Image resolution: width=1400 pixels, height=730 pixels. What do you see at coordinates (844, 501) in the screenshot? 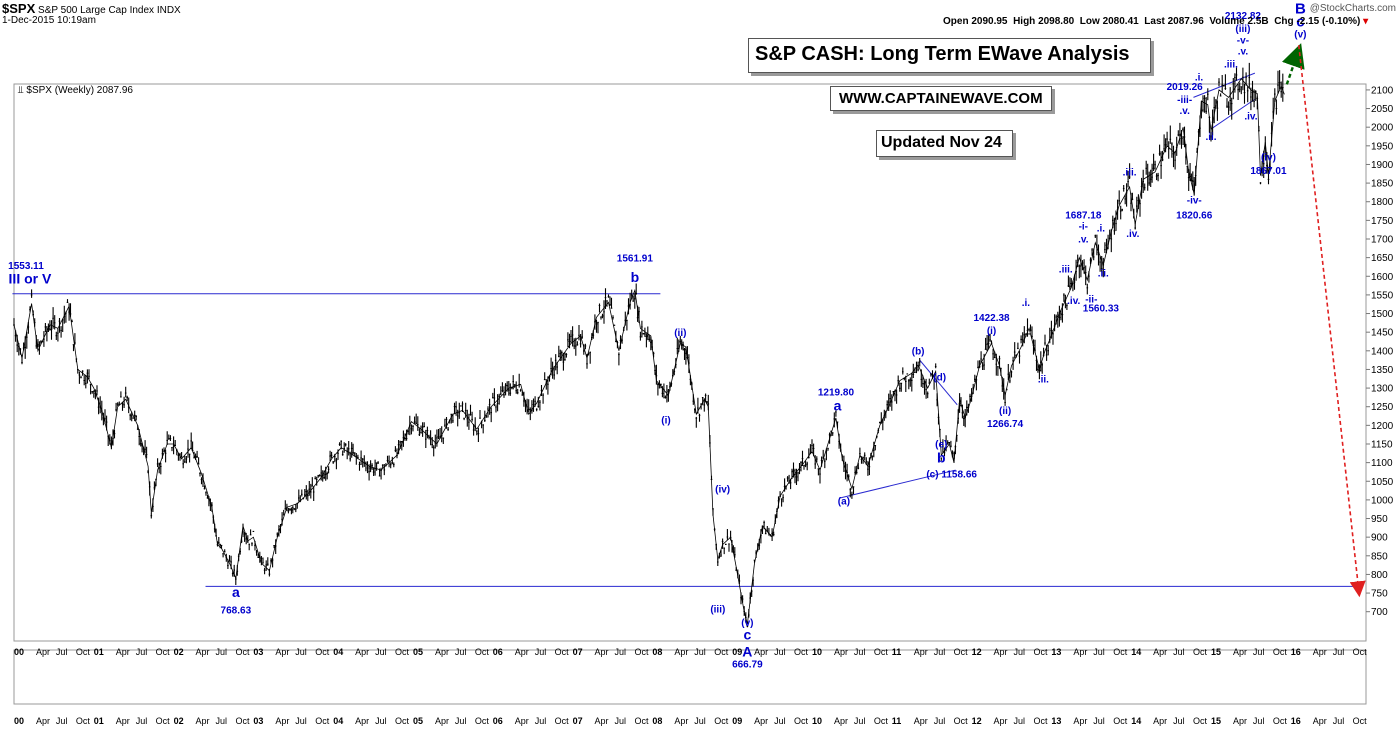
I see `wave-label: (a)` at bounding box center [844, 501].